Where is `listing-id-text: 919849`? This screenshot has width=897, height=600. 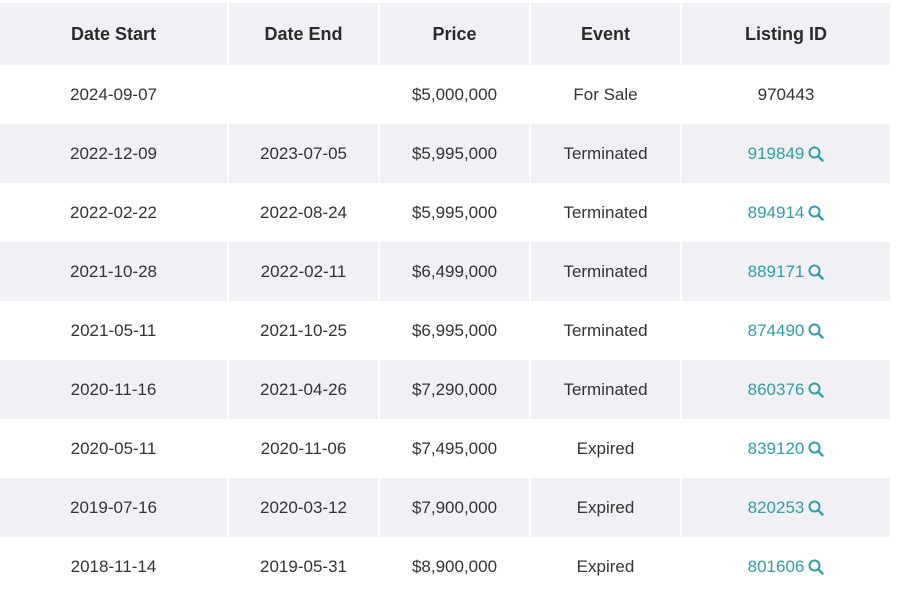
listing-id-text: 919849 is located at coordinates (776, 153).